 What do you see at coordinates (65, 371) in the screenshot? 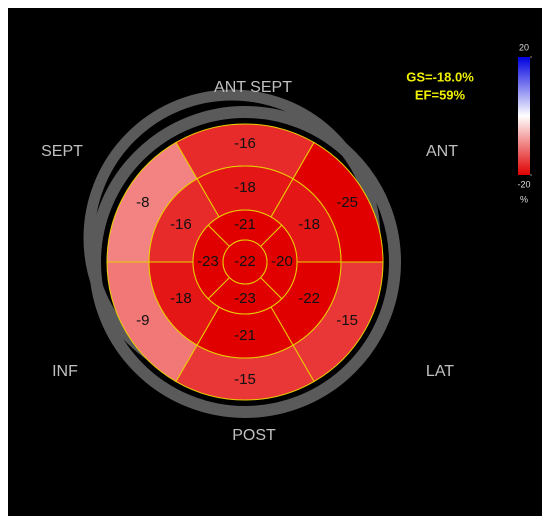
I see `orientation-label: INF` at bounding box center [65, 371].